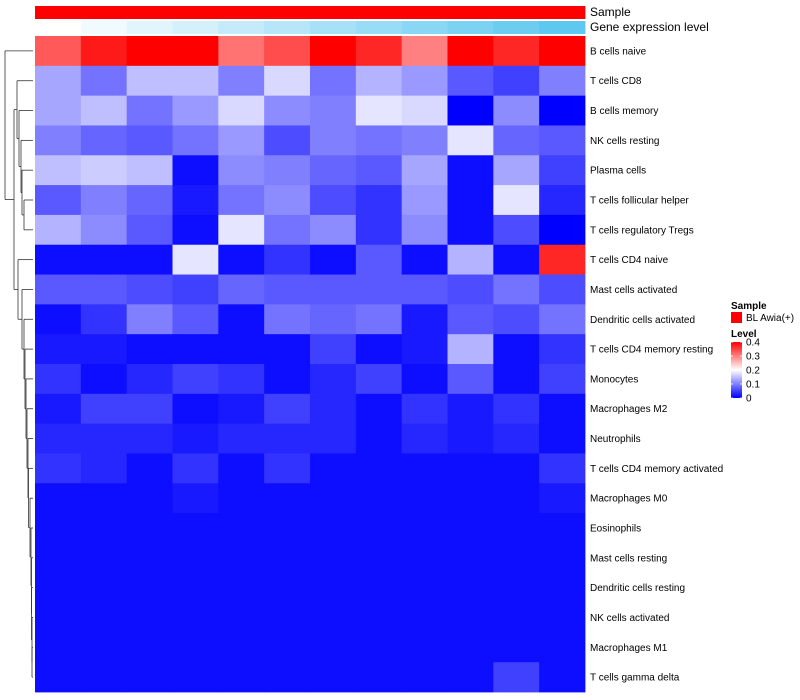  What do you see at coordinates (736, 317) in the screenshot?
I see `legend-sample-swatch` at bounding box center [736, 317].